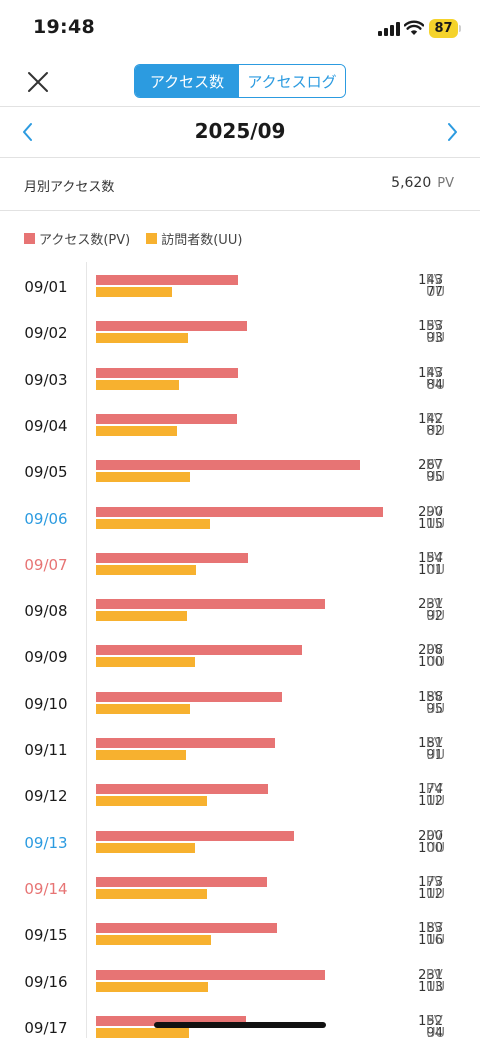 This screenshot has height=1038, width=480. Describe the element at coordinates (292, 81) in the screenshot. I see `tab-access-log: アクセスログ` at that location.